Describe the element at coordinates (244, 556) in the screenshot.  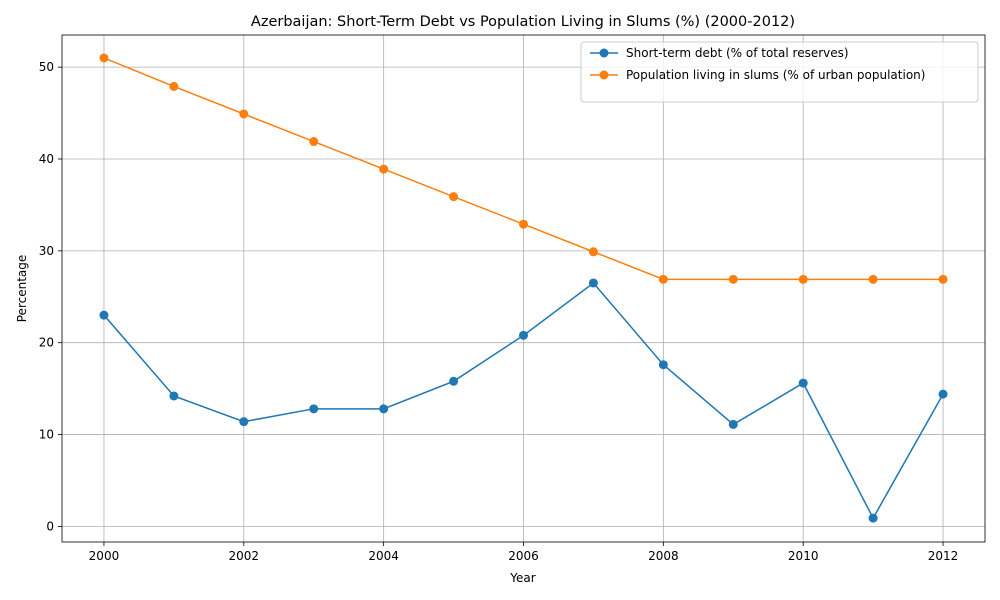
I see `x-tick-label: 2002` at that location.